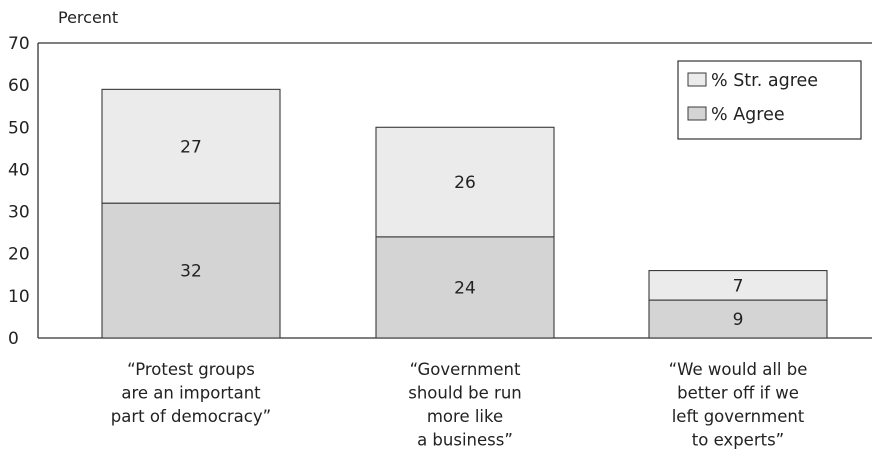 The image size is (873, 474). I want to click on y-tick-label: 30, so click(19, 213).